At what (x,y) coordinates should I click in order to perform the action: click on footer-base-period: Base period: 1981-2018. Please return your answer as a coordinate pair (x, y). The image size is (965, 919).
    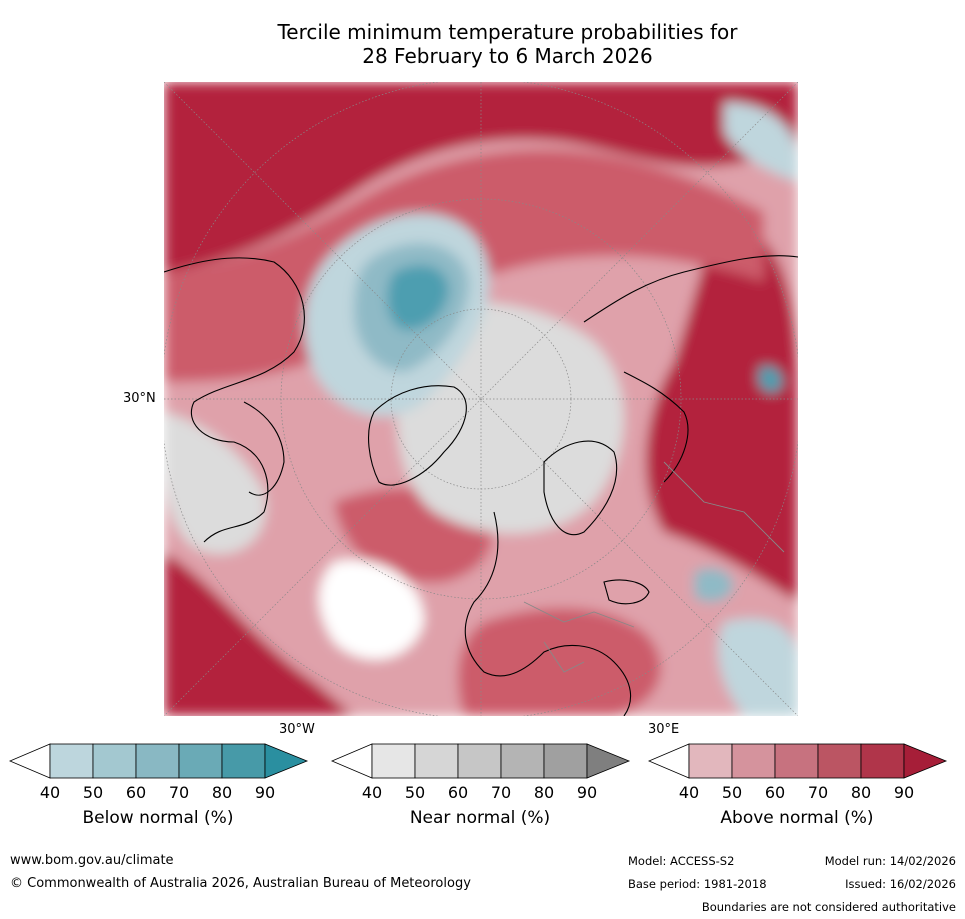
    Looking at the image, I should click on (697, 884).